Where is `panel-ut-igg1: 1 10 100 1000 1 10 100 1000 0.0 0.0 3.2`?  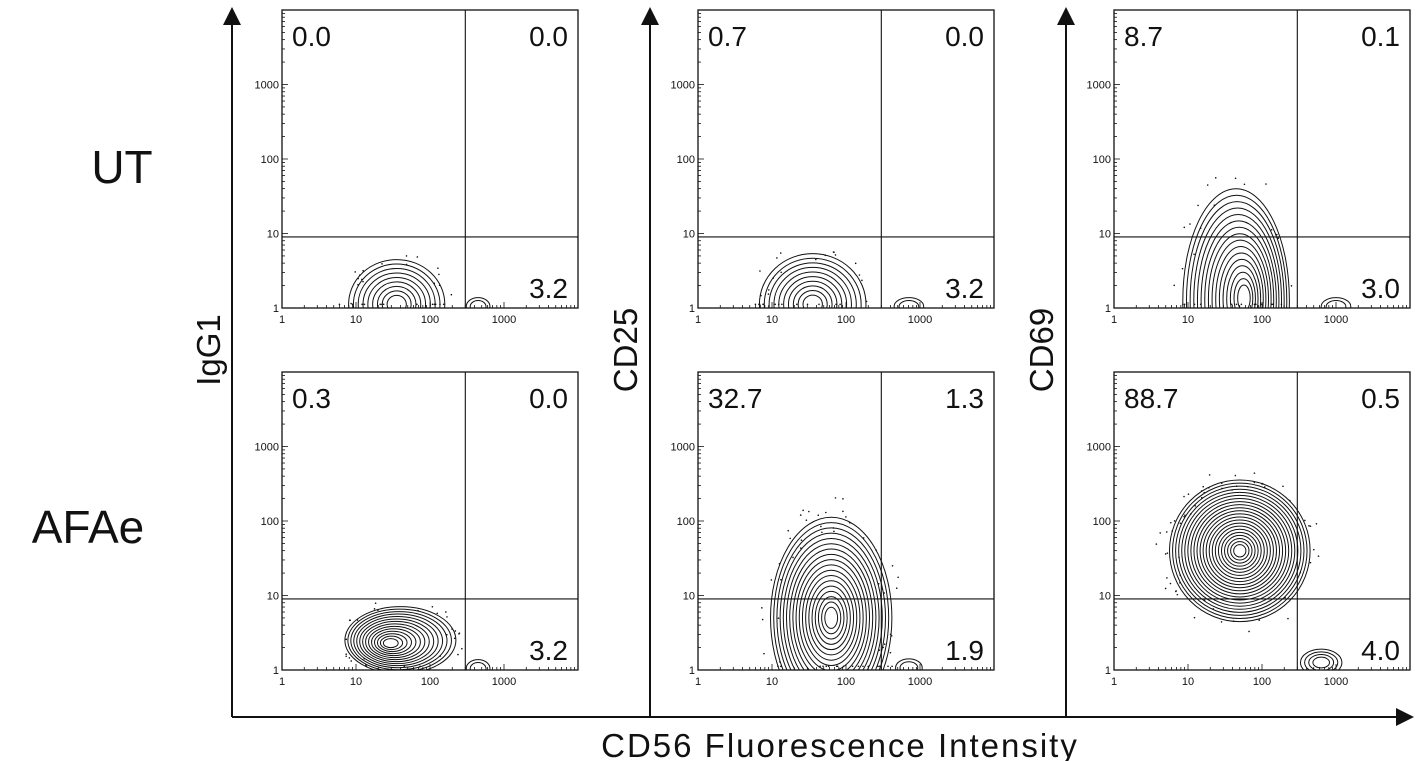
panel-ut-igg1: 1 10 100 1000 1 10 100 1000 0.0 0.0 3.2 is located at coordinates (417, 167).